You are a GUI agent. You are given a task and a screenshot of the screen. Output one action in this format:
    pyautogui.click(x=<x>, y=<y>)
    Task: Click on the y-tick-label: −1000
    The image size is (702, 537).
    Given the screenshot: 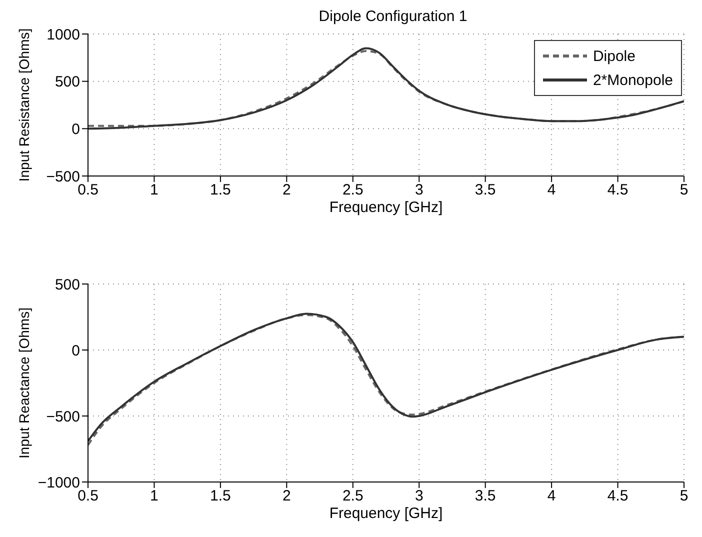 What is the action you would take?
    pyautogui.click(x=59, y=483)
    